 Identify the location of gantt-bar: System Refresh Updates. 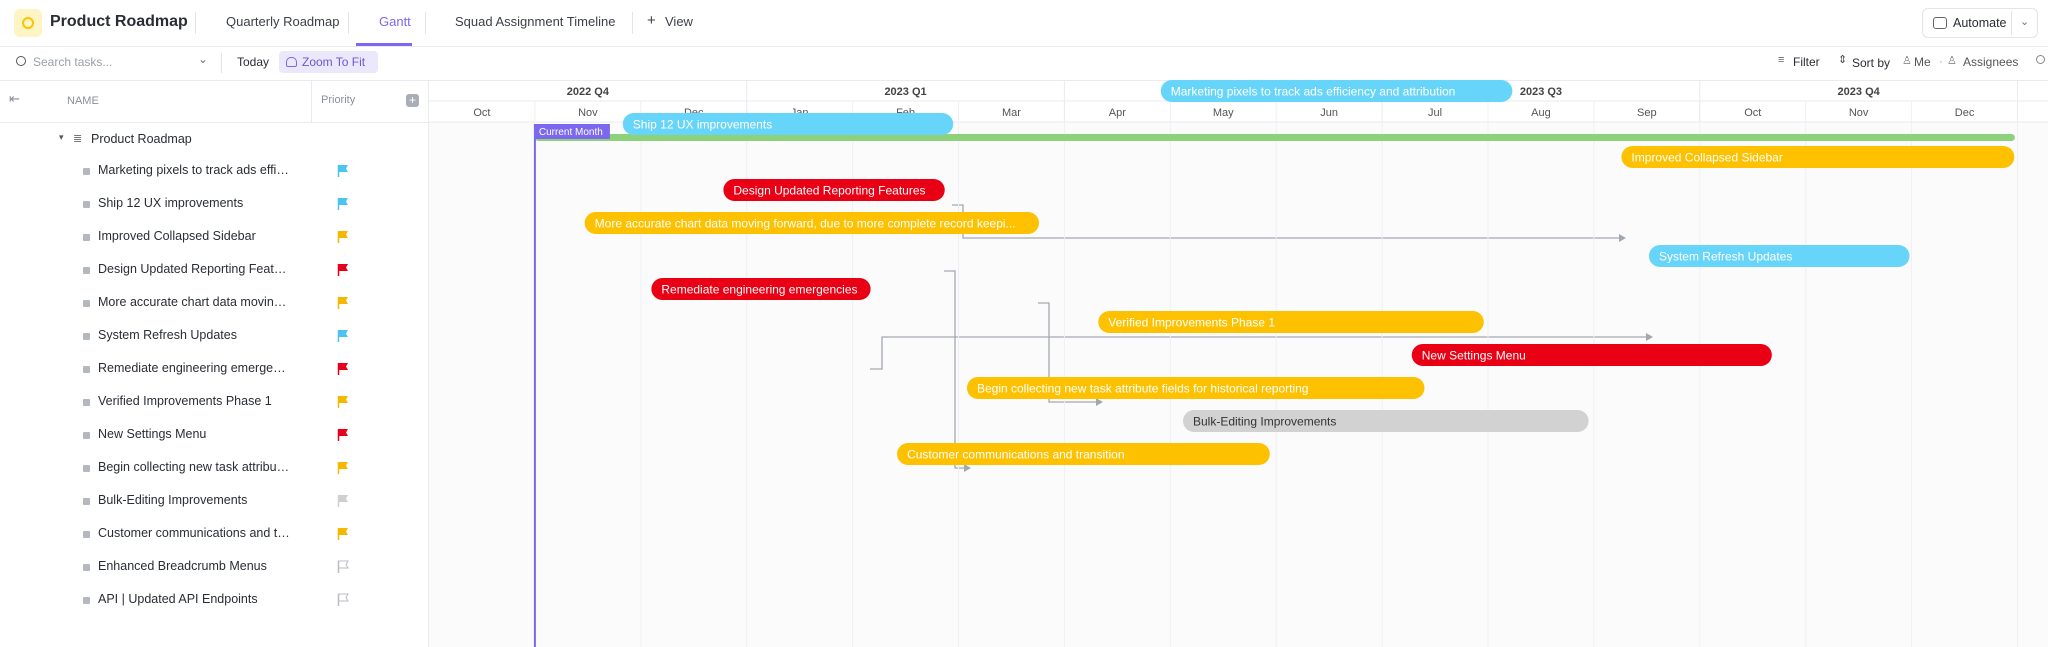
(1779, 256).